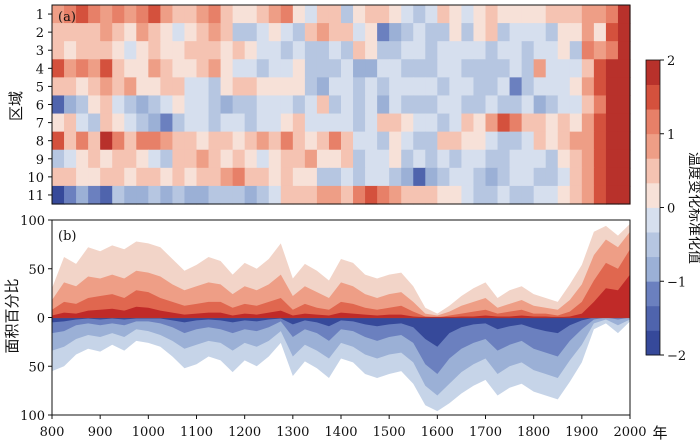 This screenshot has height=442, width=700. What do you see at coordinates (12, 315) in the screenshot?
I see `area-ylabel: 面积百分比` at bounding box center [12, 315].